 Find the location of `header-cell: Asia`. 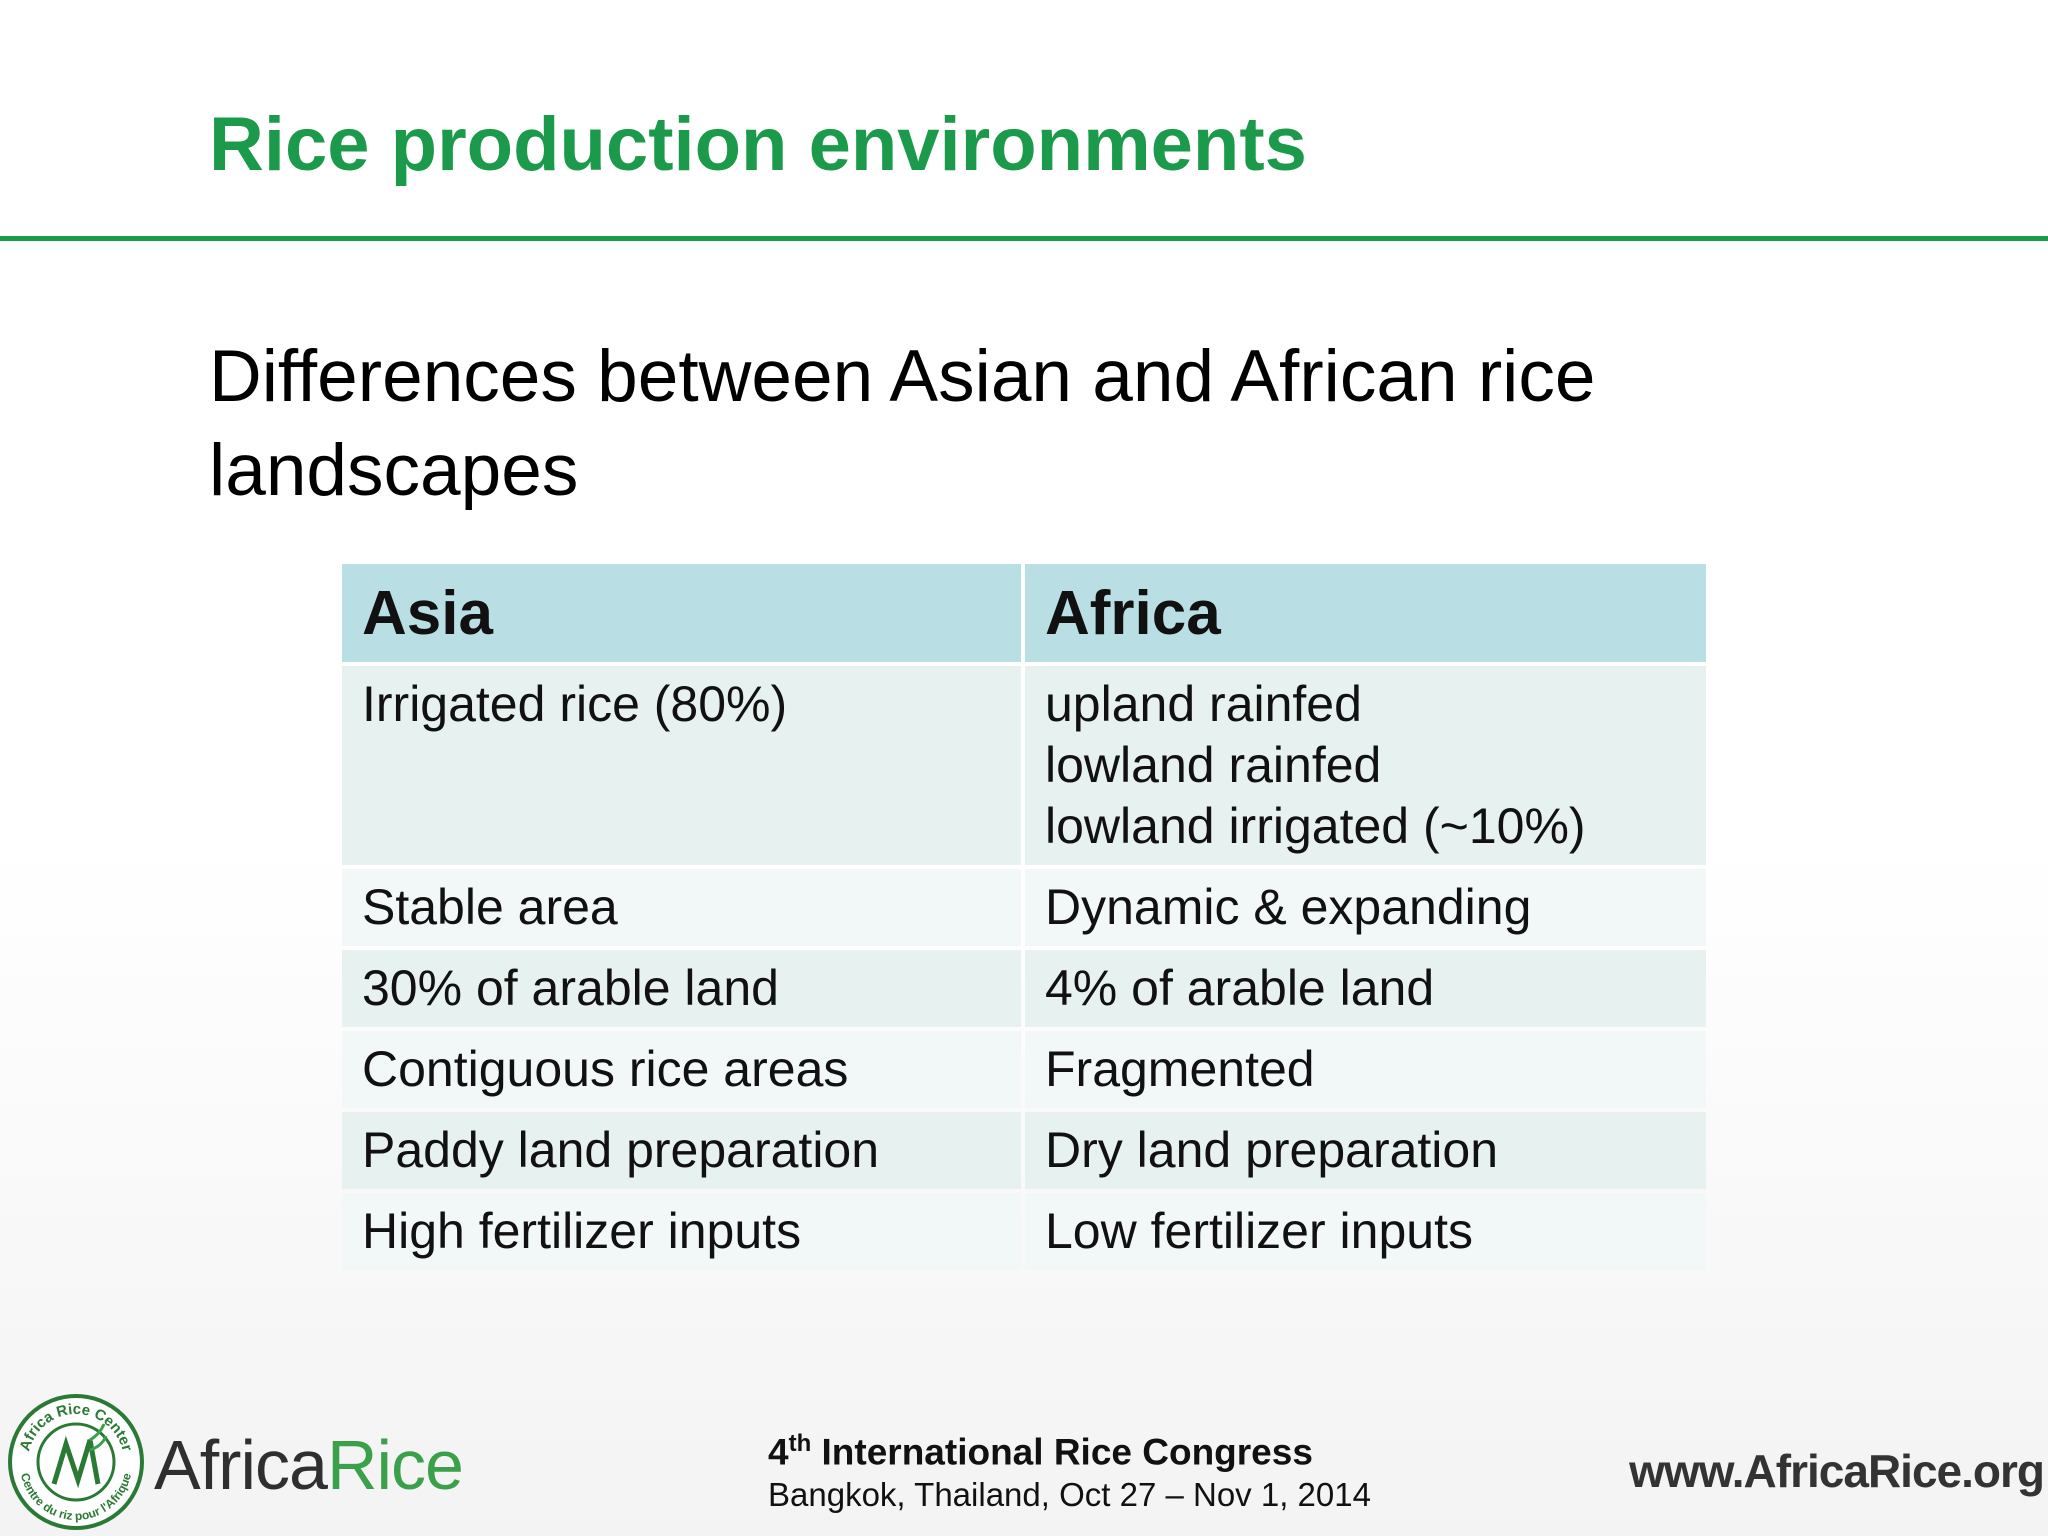

header-cell: Asia is located at coordinates (681, 613).